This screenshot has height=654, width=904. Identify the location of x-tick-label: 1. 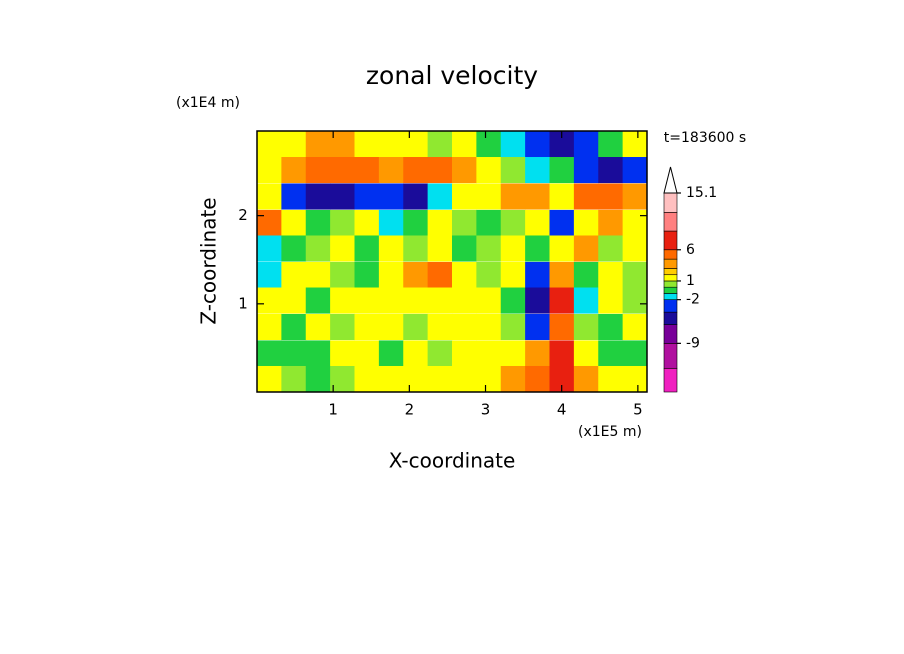
(333, 410).